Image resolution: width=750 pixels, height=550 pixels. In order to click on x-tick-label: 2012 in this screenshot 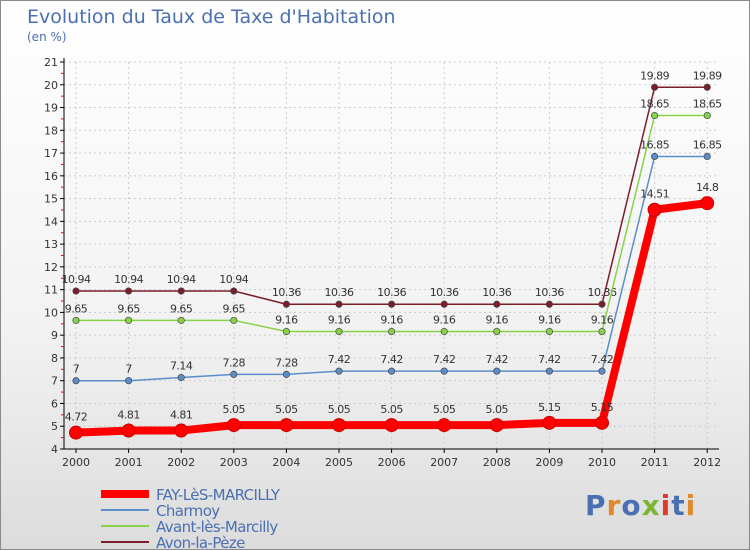, I will do `click(707, 462)`.